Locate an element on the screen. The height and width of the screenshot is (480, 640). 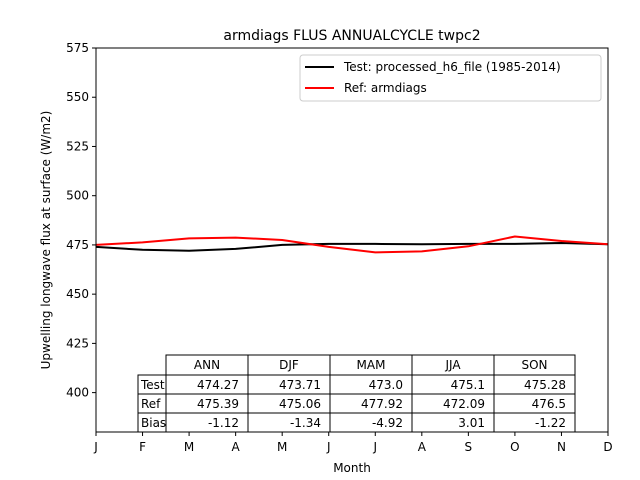
table-row-label: Bias is located at coordinates (153, 423).